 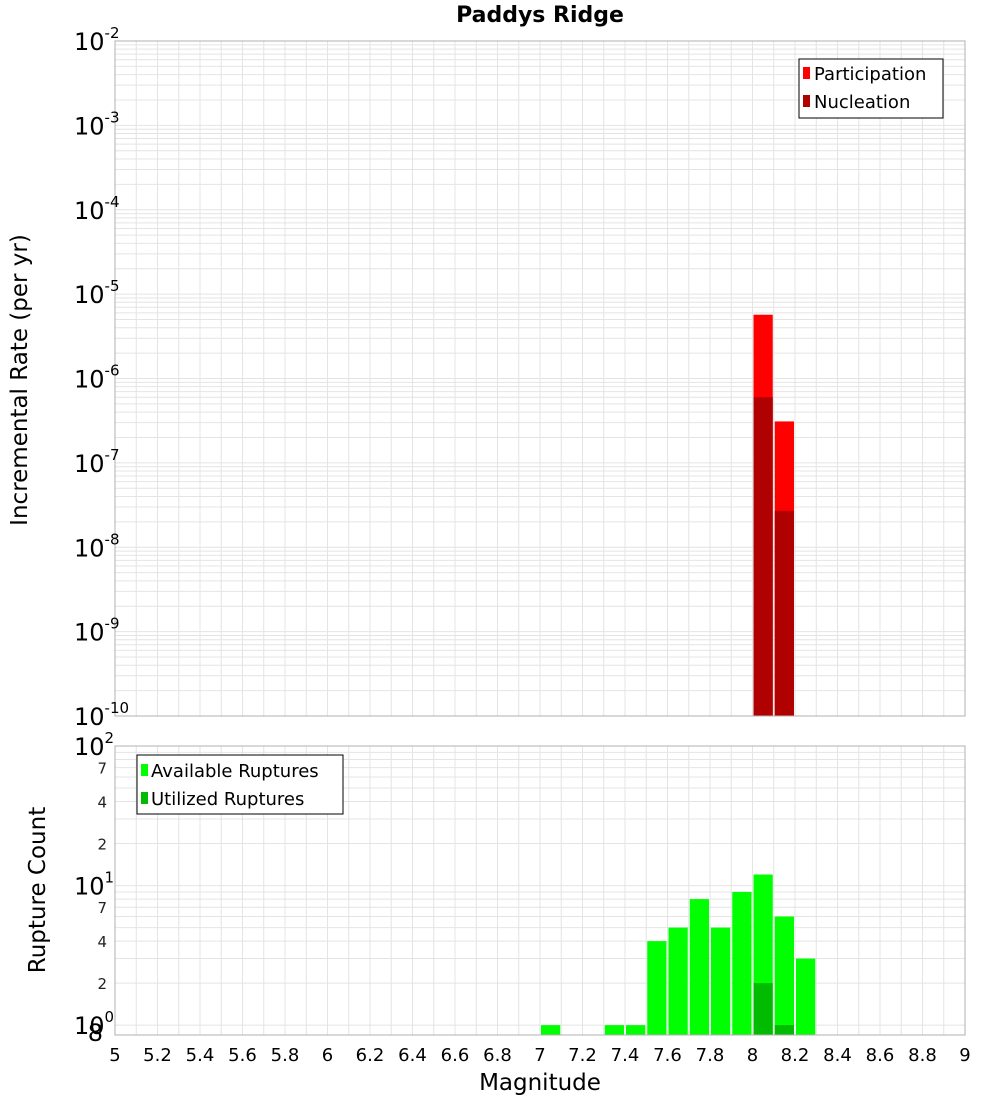 I want to click on count-y-ticks: 10⁰ 10¹ 10² 8 2 4 7 2 4 7, so click(x=94, y=888).